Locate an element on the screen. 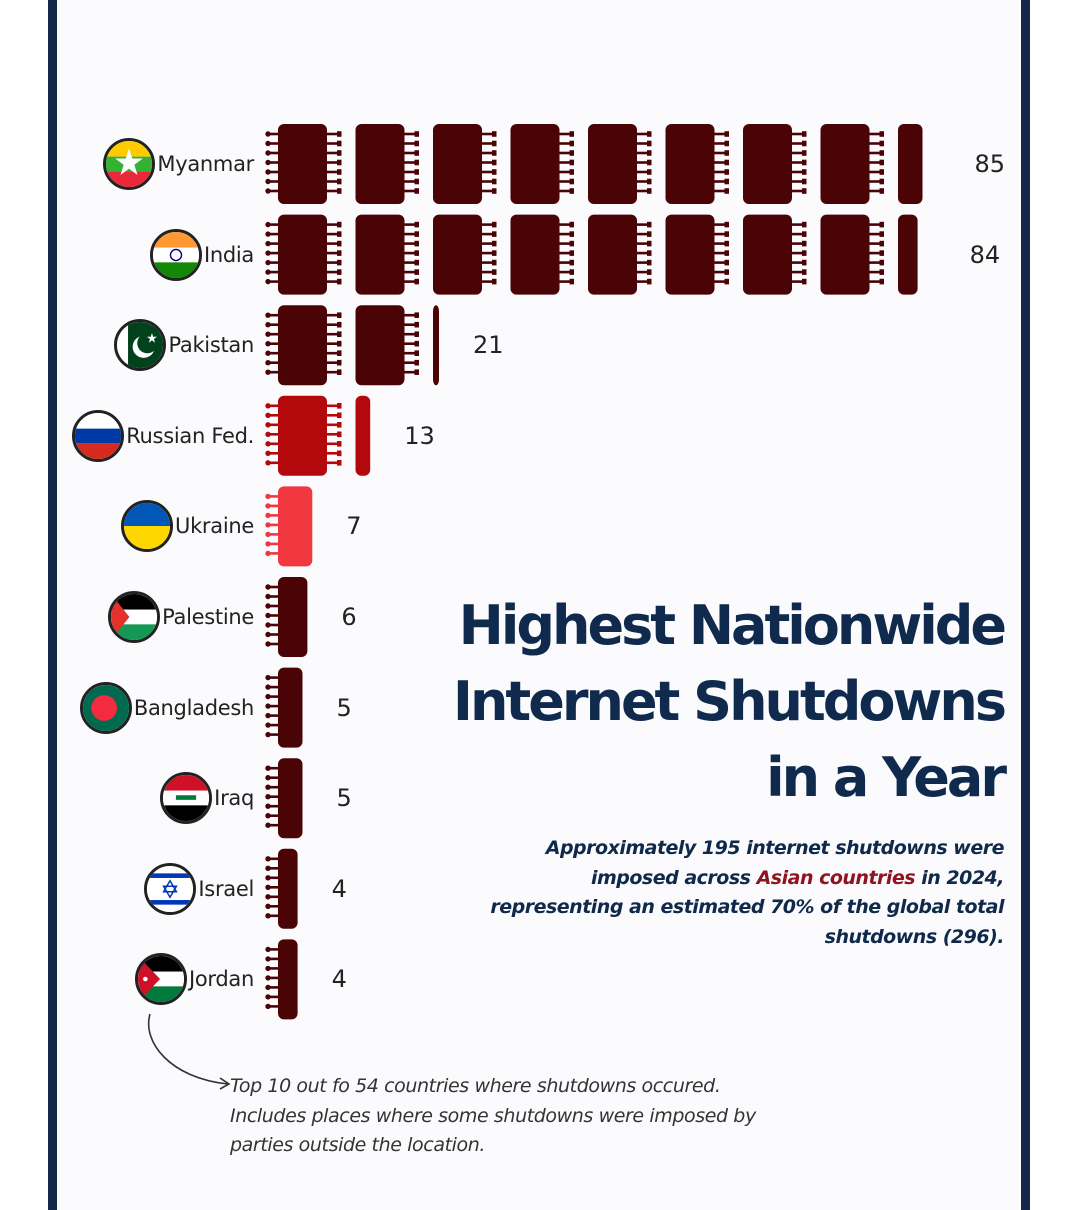 This screenshot has width=1080, height=1210. country-label-row: Ukraine is located at coordinates (187, 526).